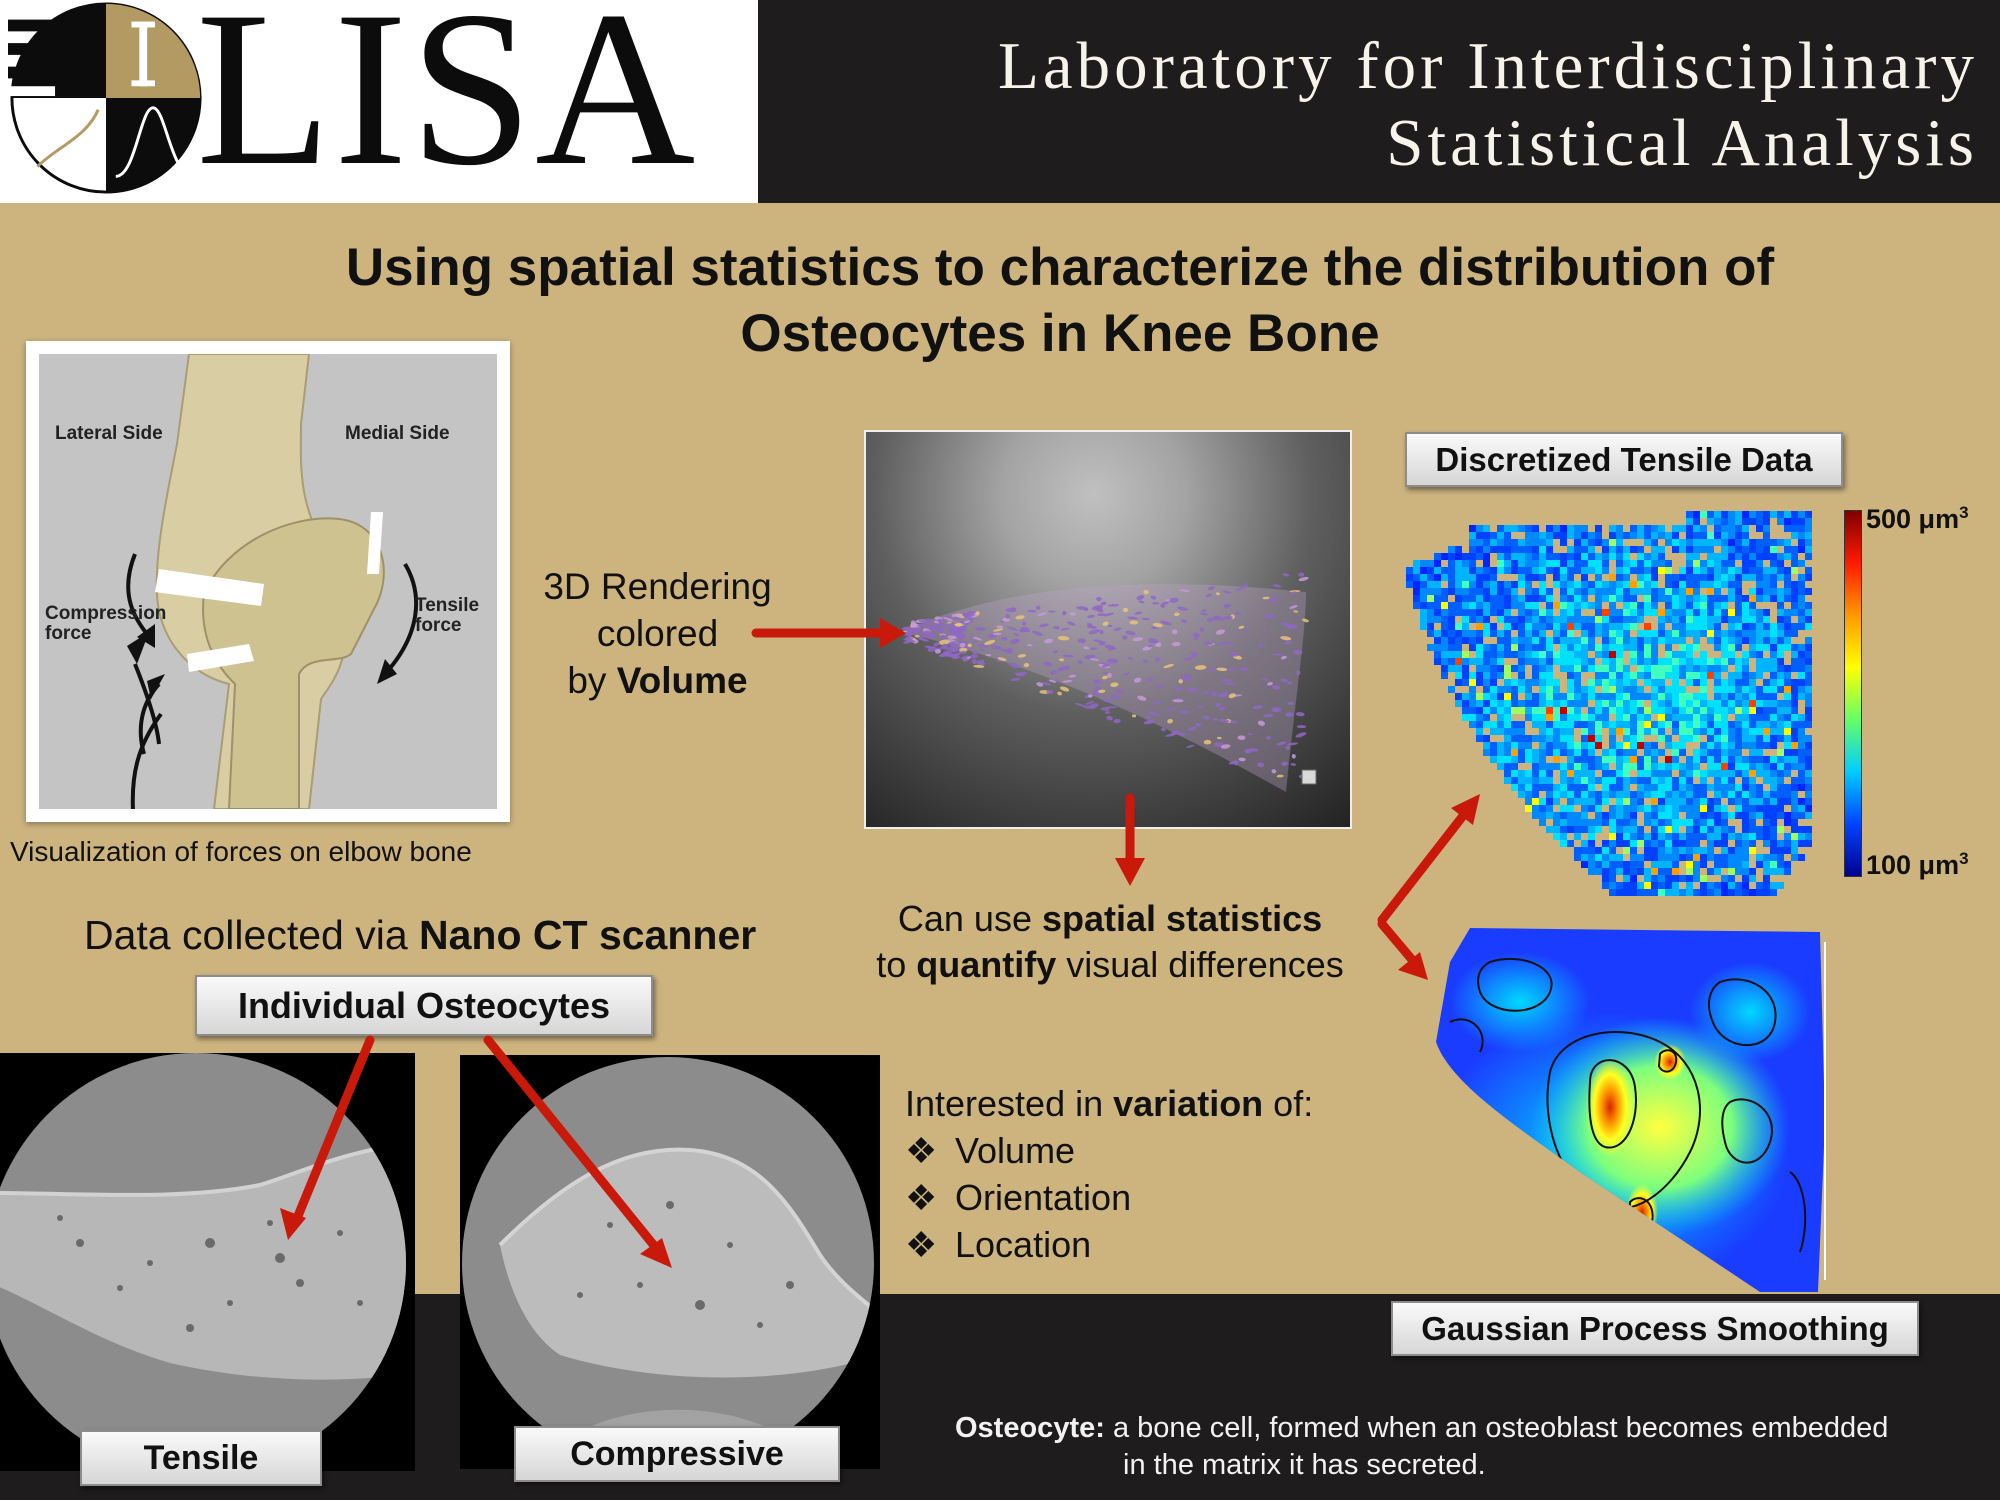 This screenshot has width=2000, height=1500. I want to click on arrow-rendering-head, so click(893, 633).